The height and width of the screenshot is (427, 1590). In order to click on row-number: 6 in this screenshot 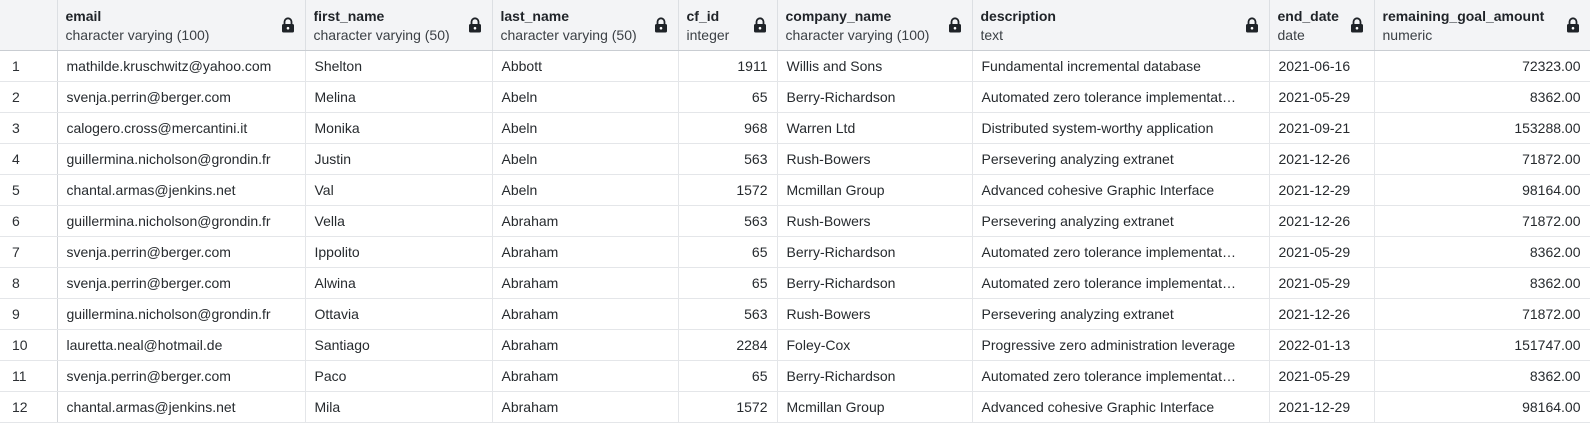, I will do `click(29, 221)`.